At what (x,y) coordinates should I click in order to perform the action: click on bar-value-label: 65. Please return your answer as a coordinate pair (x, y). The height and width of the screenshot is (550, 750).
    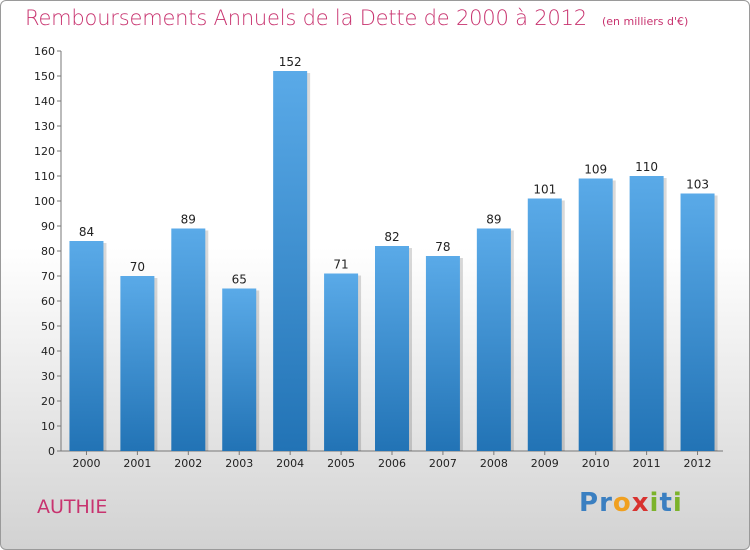
    Looking at the image, I should click on (239, 280).